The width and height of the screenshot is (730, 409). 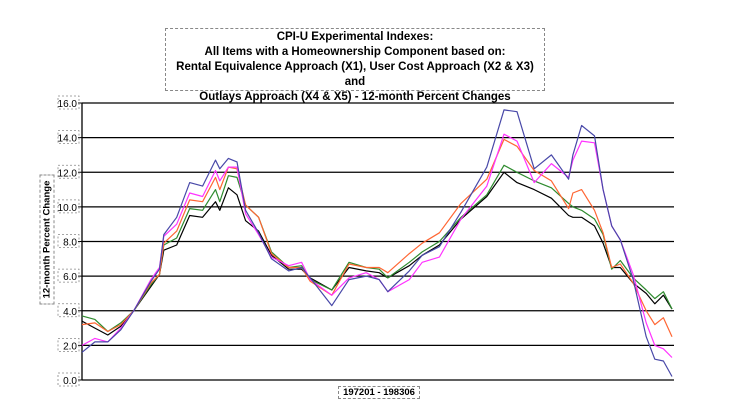 What do you see at coordinates (47, 239) in the screenshot?
I see `y-axis-label: 12-month Percent Change` at bounding box center [47, 239].